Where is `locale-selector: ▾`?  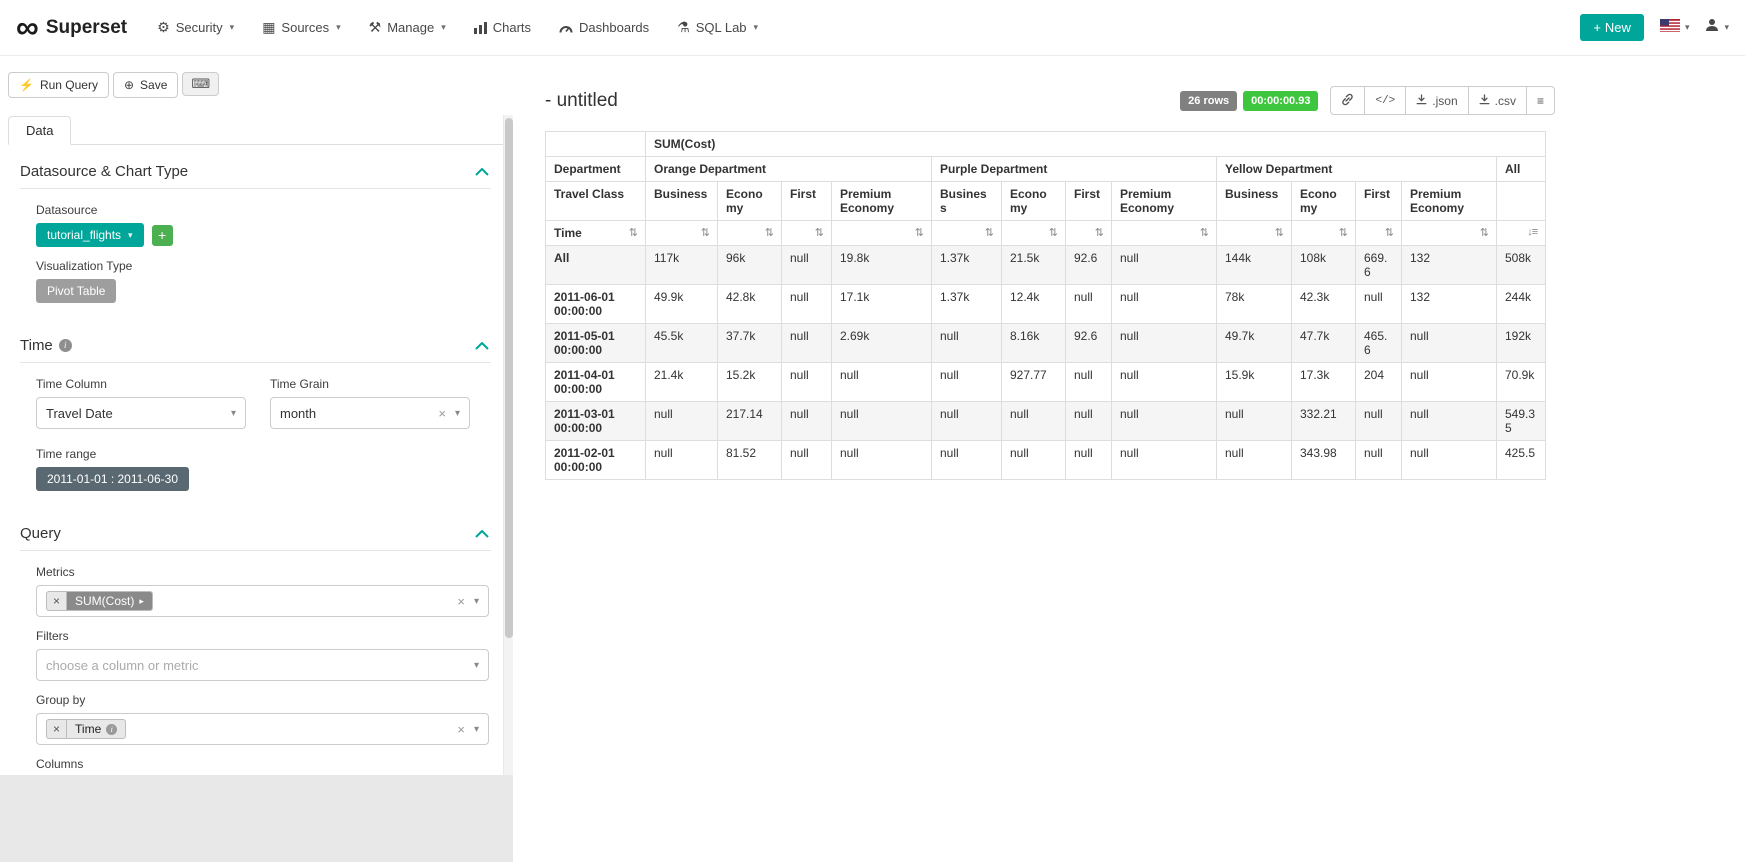
locale-selector: ▾ is located at coordinates (1674, 27).